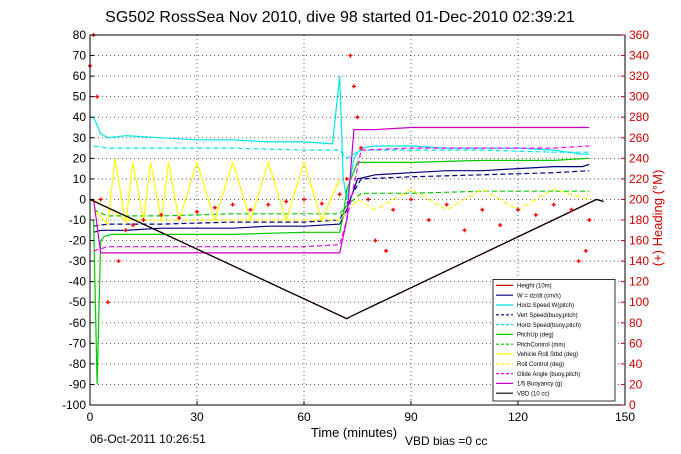 Image resolution: width=681 pixels, height=454 pixels. I want to click on right-tick-label-8: 200, so click(639, 199).